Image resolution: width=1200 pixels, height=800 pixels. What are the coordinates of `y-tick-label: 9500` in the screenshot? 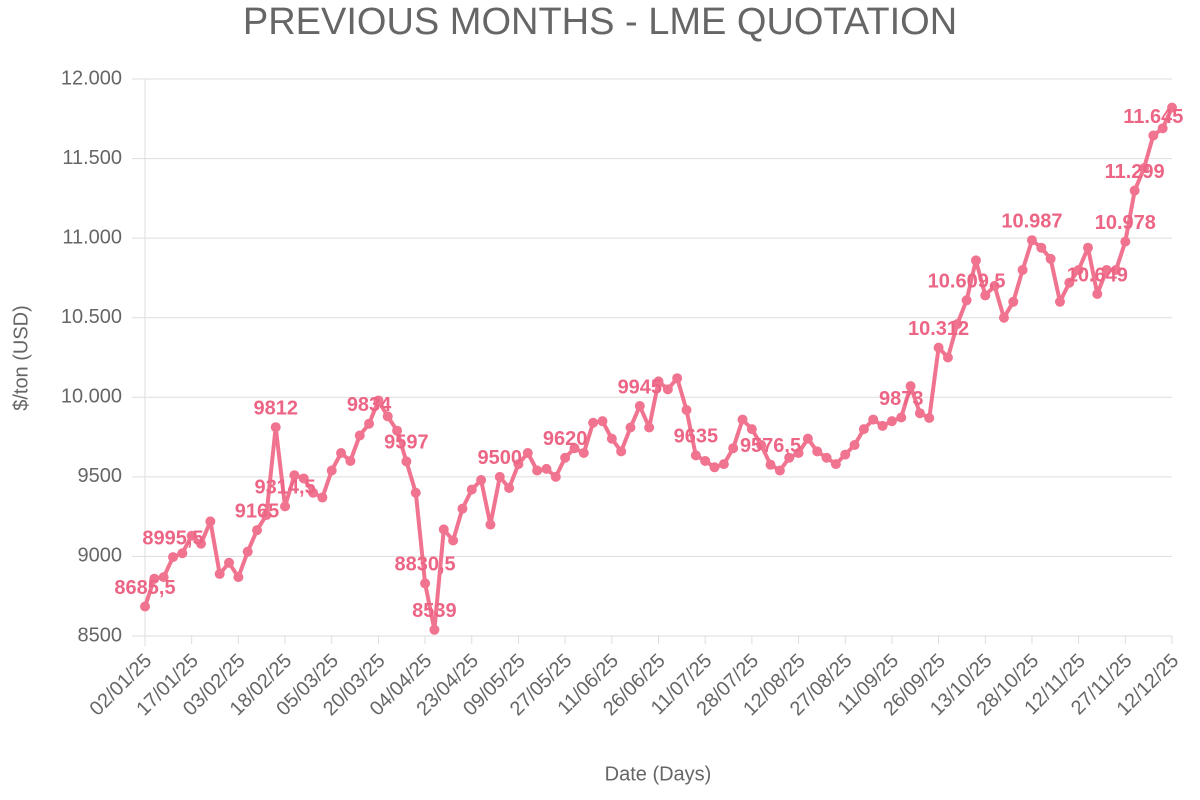 It's located at (100, 476).